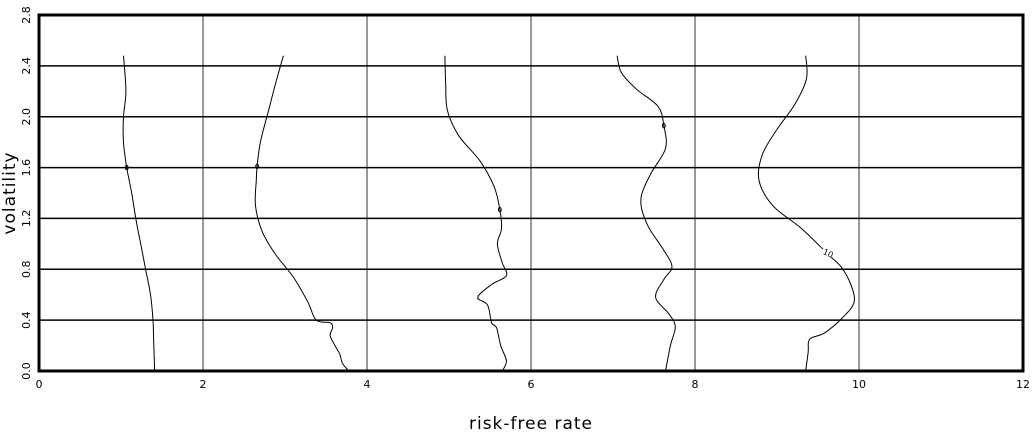  What do you see at coordinates (531, 424) in the screenshot?
I see `x-axis-label: risk-free rate` at bounding box center [531, 424].